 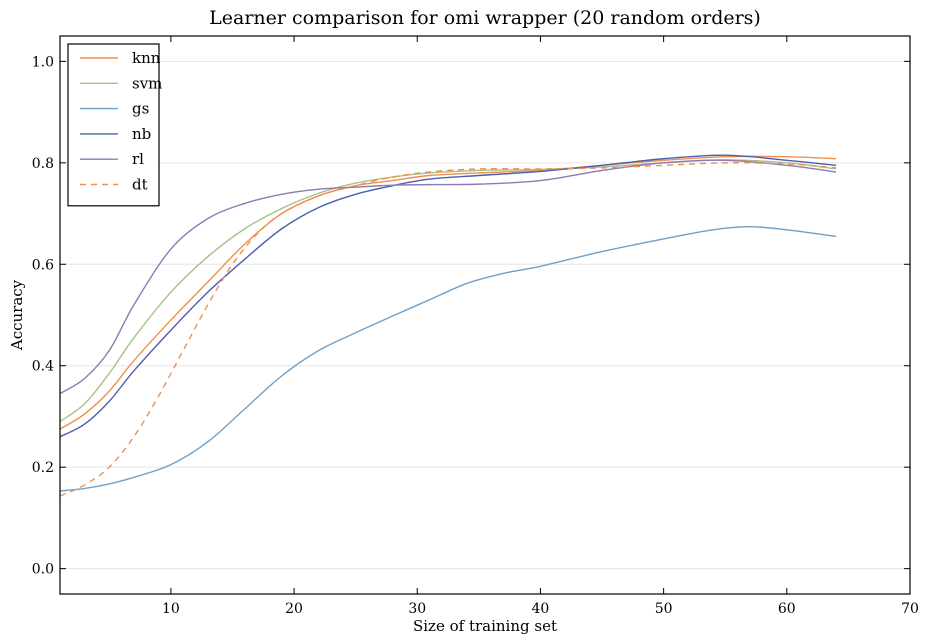 What do you see at coordinates (146, 58) in the screenshot?
I see `legend-label-knn: knn` at bounding box center [146, 58].